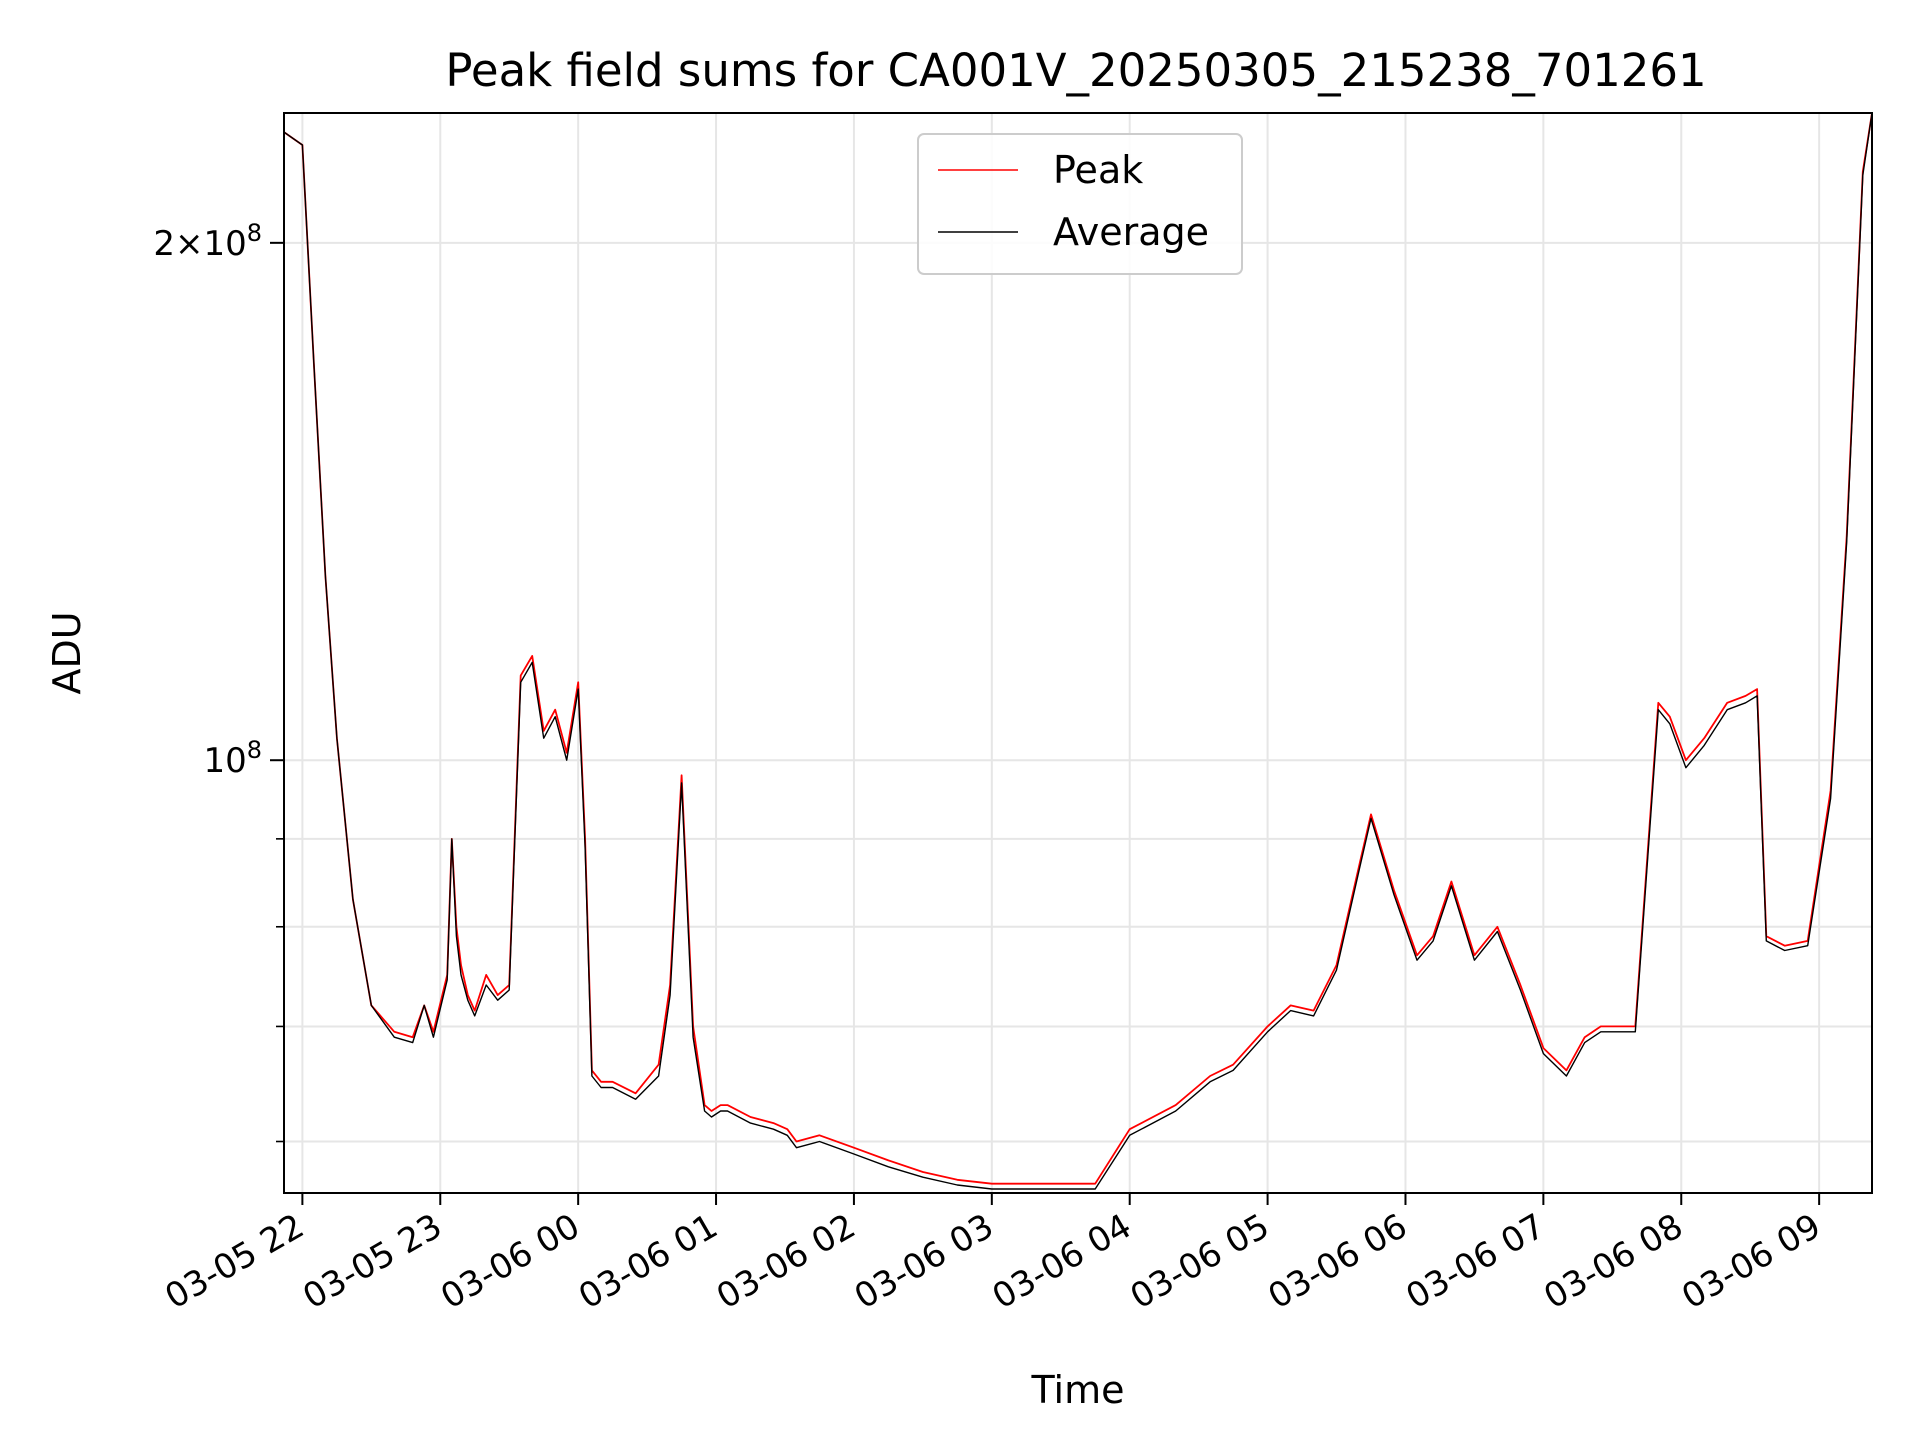 The width and height of the screenshot is (1920, 1440). What do you see at coordinates (1098, 170) in the screenshot?
I see `legend-label-peak: Peak` at bounding box center [1098, 170].